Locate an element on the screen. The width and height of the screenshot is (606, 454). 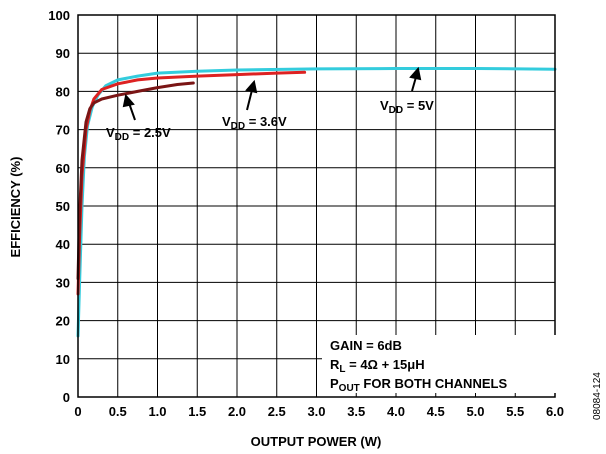
x-tick-label: 2.0 is located at coordinates (237, 411).